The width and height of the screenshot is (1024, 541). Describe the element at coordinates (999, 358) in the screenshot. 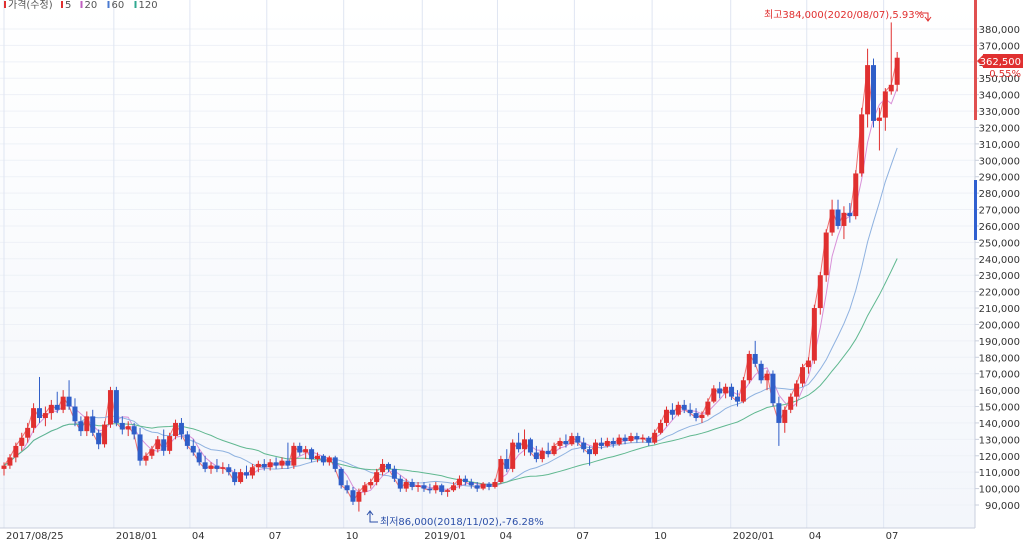

I see `y-tick-label: 180,000` at that location.